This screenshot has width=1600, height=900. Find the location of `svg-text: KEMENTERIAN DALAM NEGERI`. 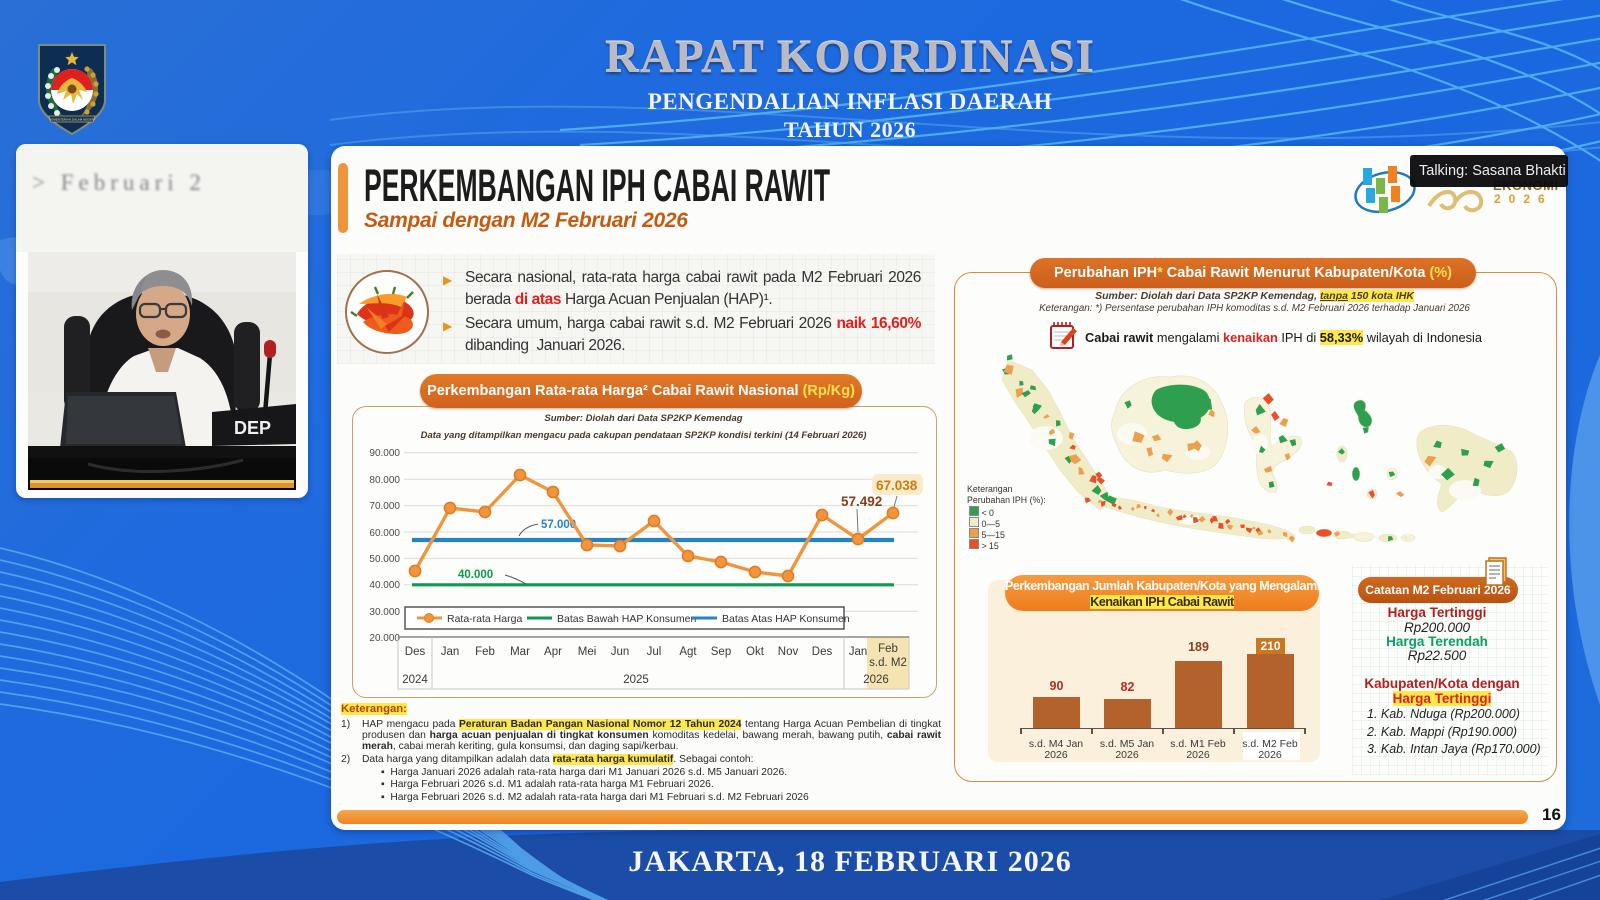

svg-text: KEMENTERIAN DALAM NEGERI is located at coordinates (71, 120).